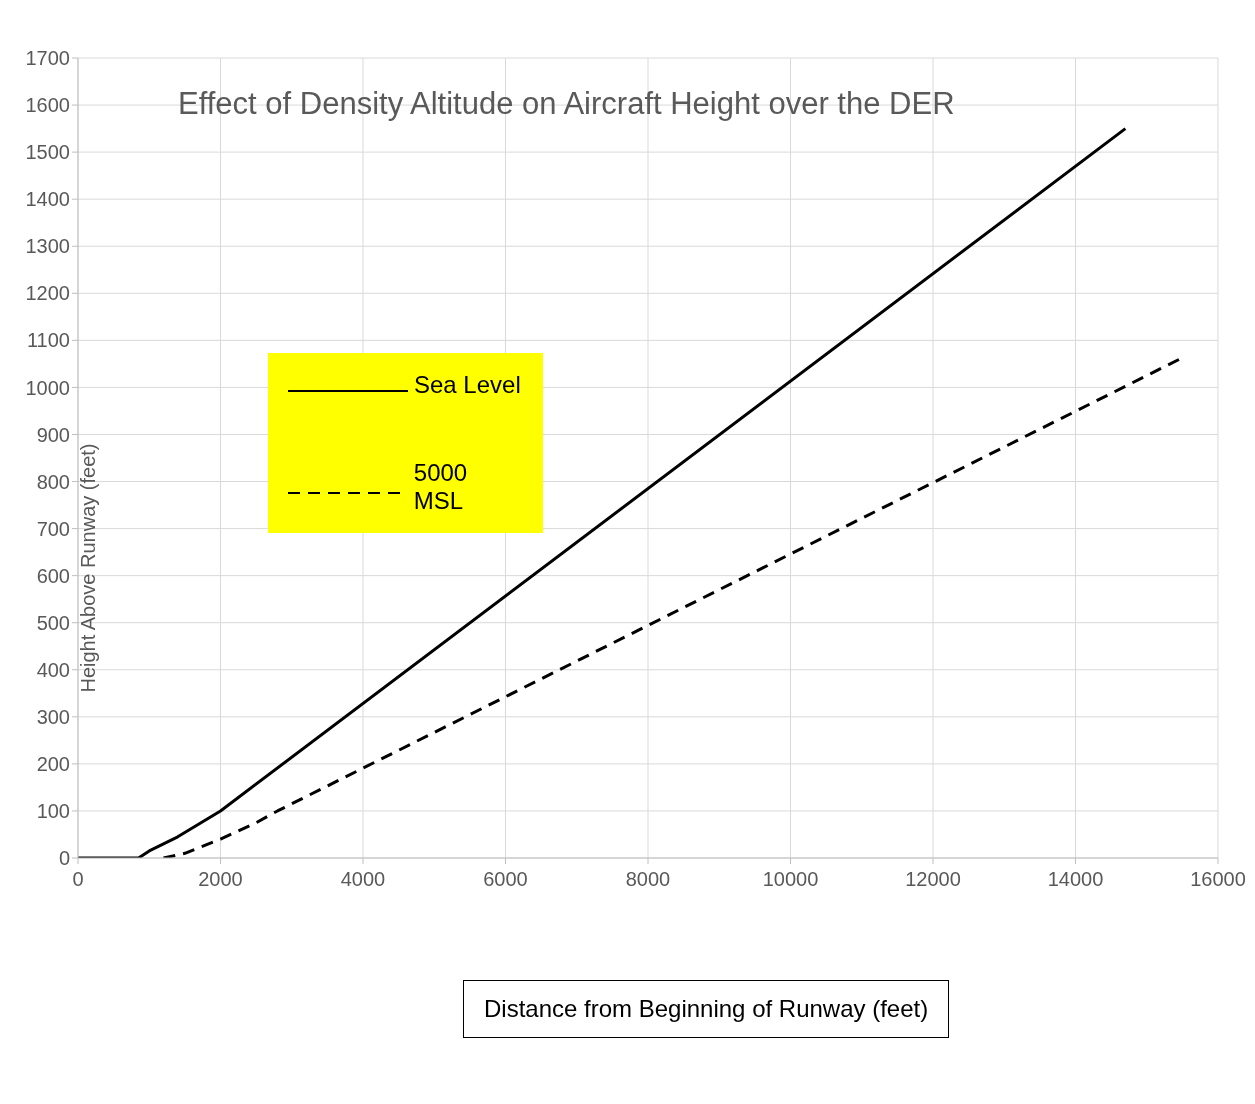 The width and height of the screenshot is (1255, 1104). Describe the element at coordinates (53, 811) in the screenshot. I see `y-tick-label: 100` at that location.